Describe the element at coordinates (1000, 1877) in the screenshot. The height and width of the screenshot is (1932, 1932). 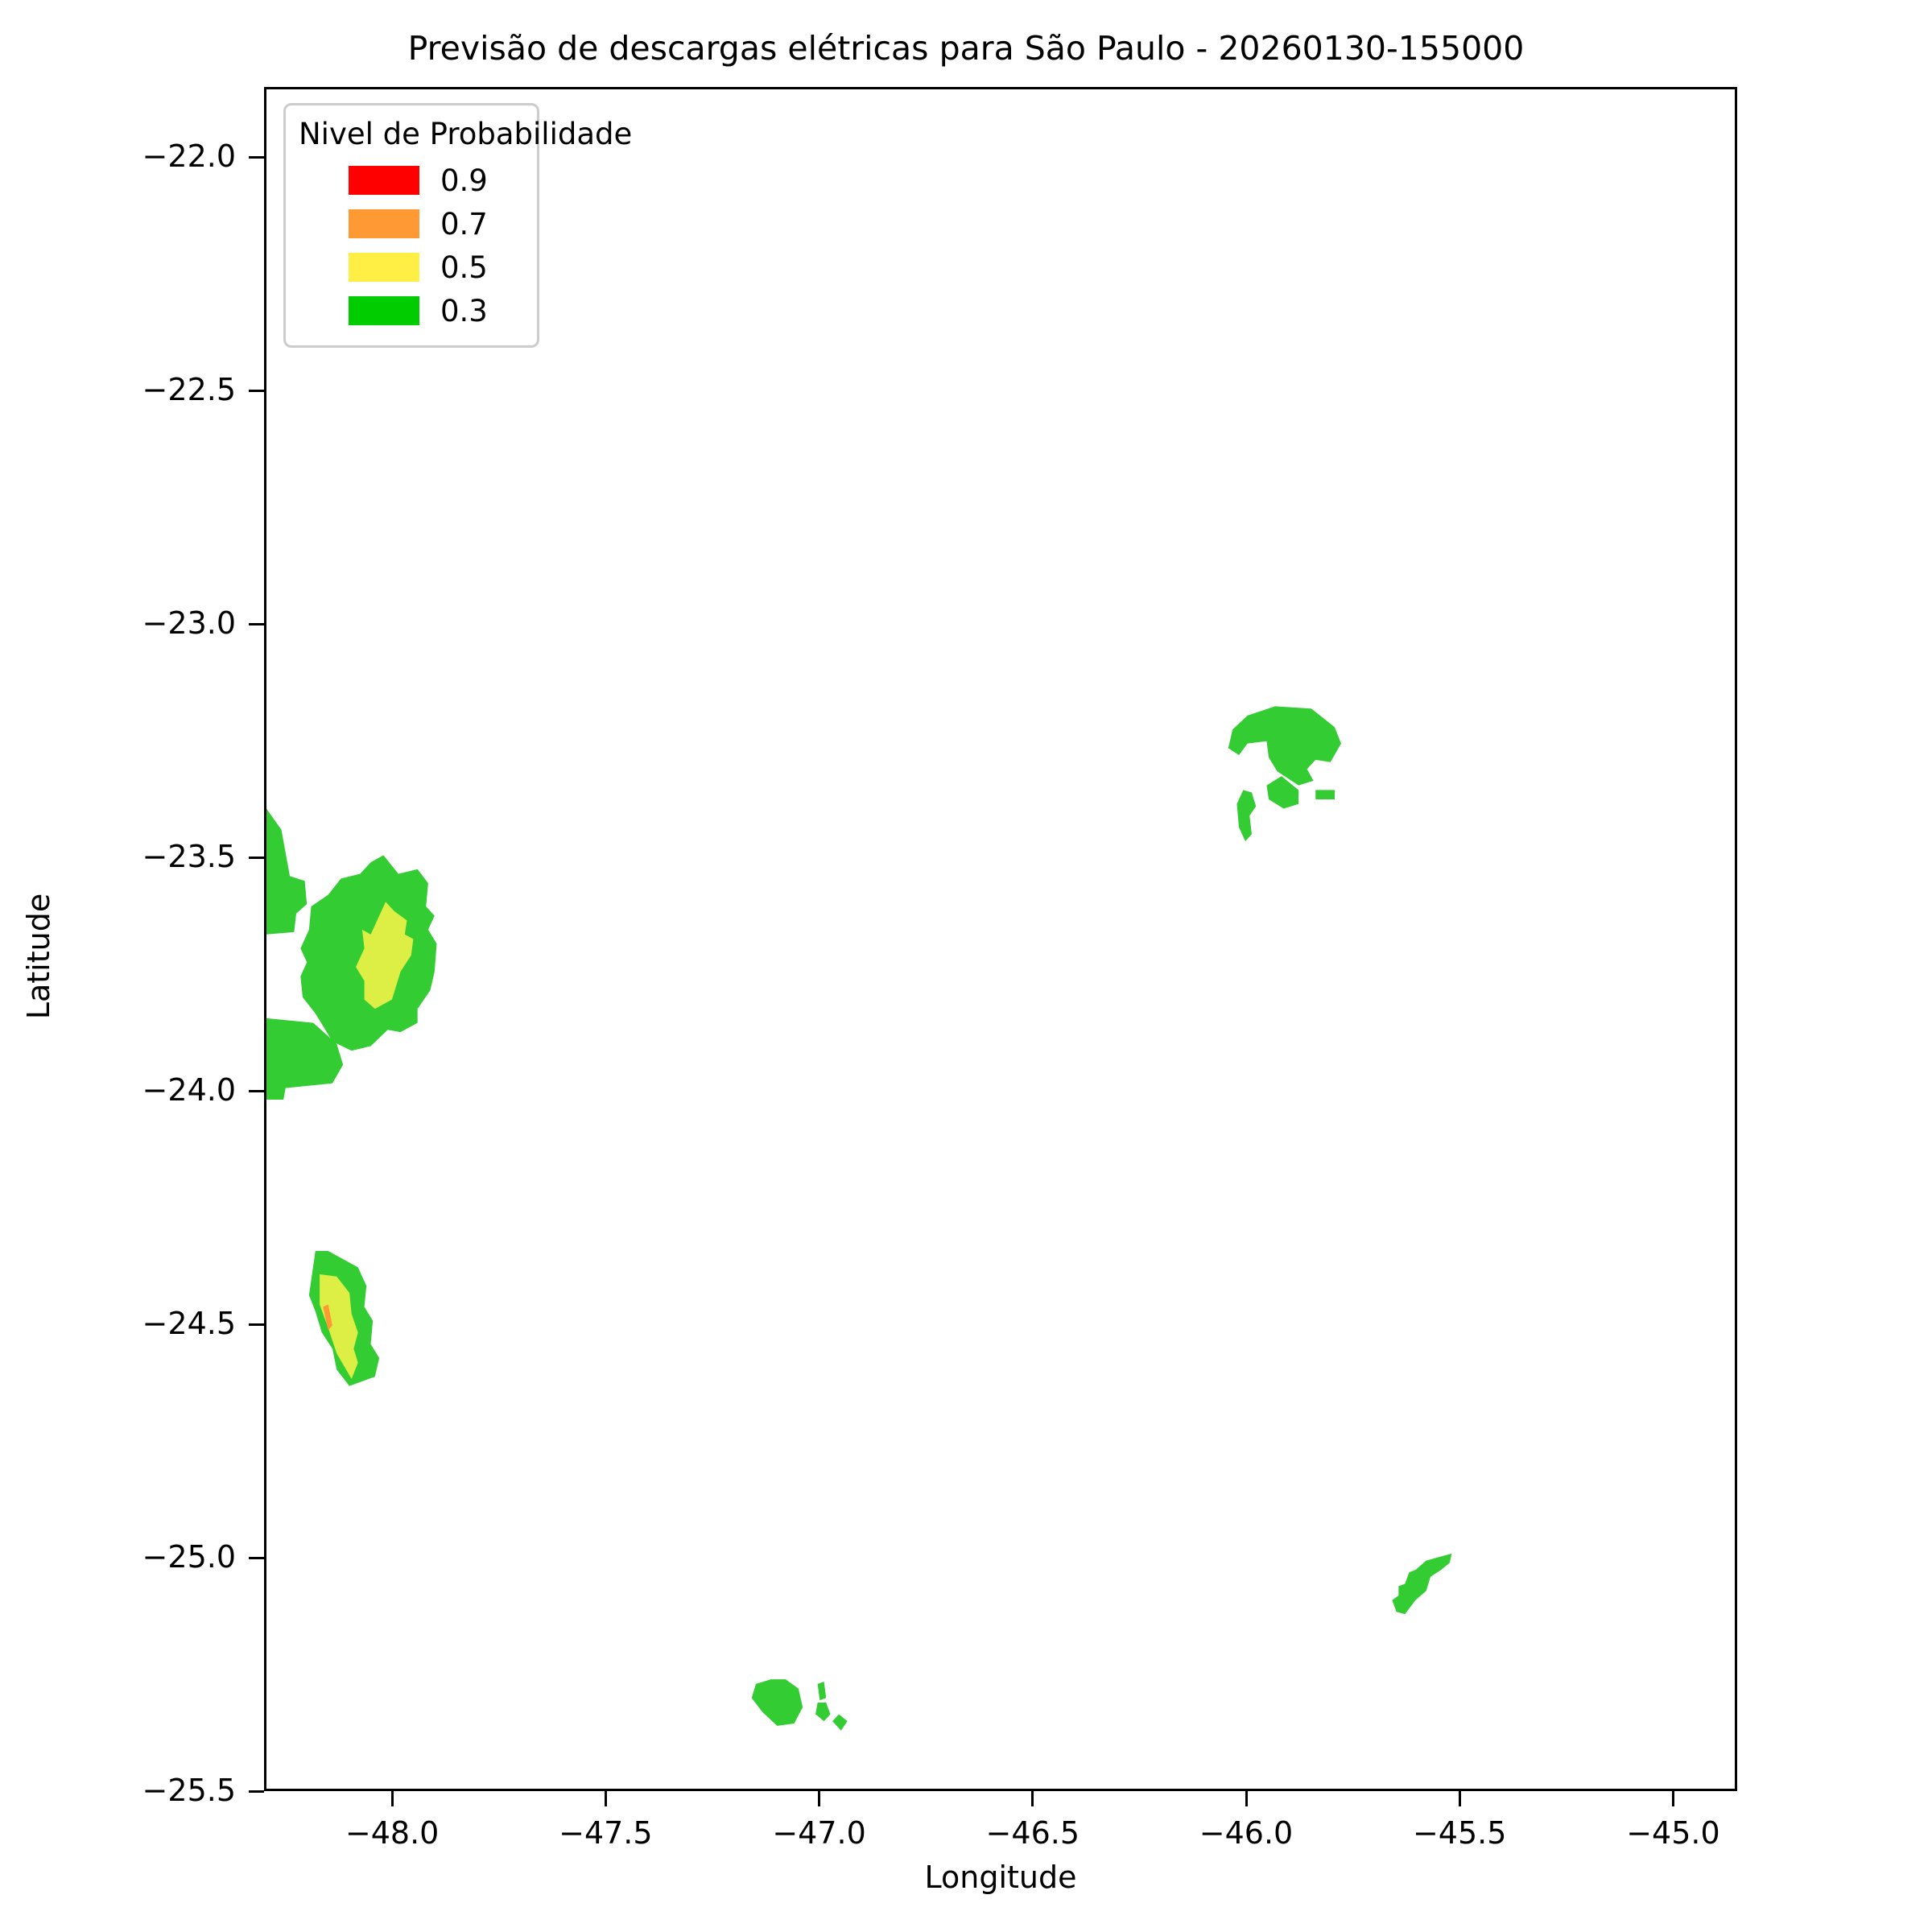
I see `x-axis-label: Longitude` at that location.